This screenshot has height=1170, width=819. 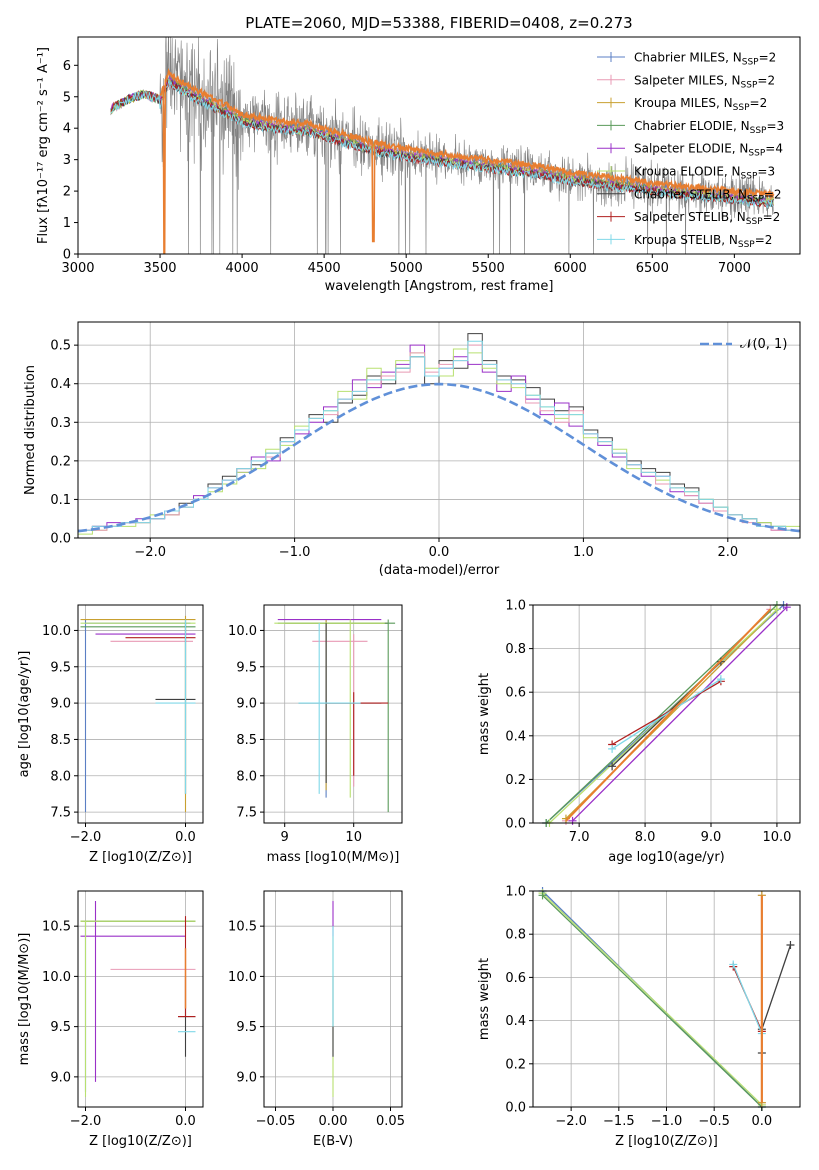 What do you see at coordinates (353, 837) in the screenshot?
I see `x-tick-label: 10` at bounding box center [353, 837].